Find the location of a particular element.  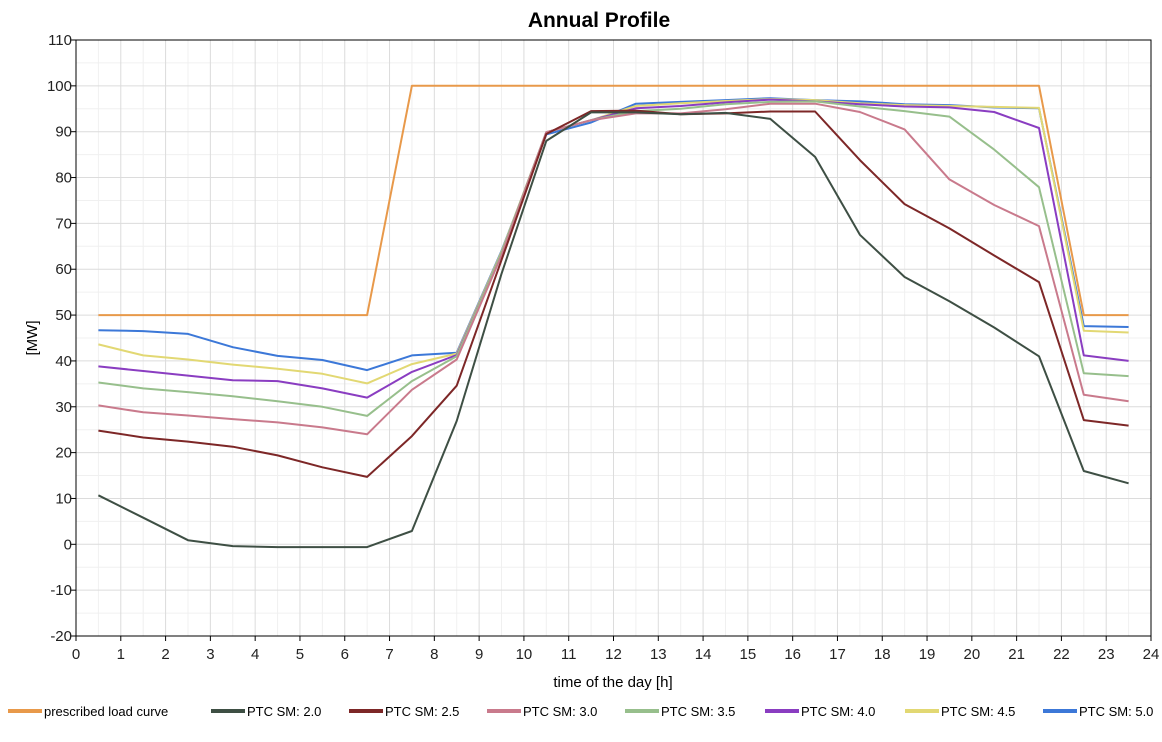

x-tick-label: 9 is located at coordinates (479, 654).